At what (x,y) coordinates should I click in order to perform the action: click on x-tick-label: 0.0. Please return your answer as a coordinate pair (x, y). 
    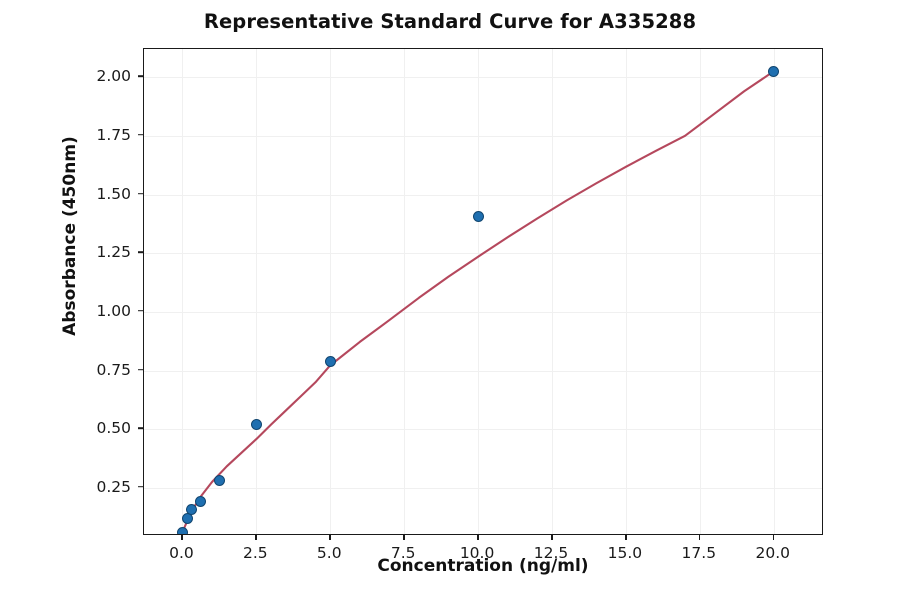
    Looking at the image, I should click on (181, 553).